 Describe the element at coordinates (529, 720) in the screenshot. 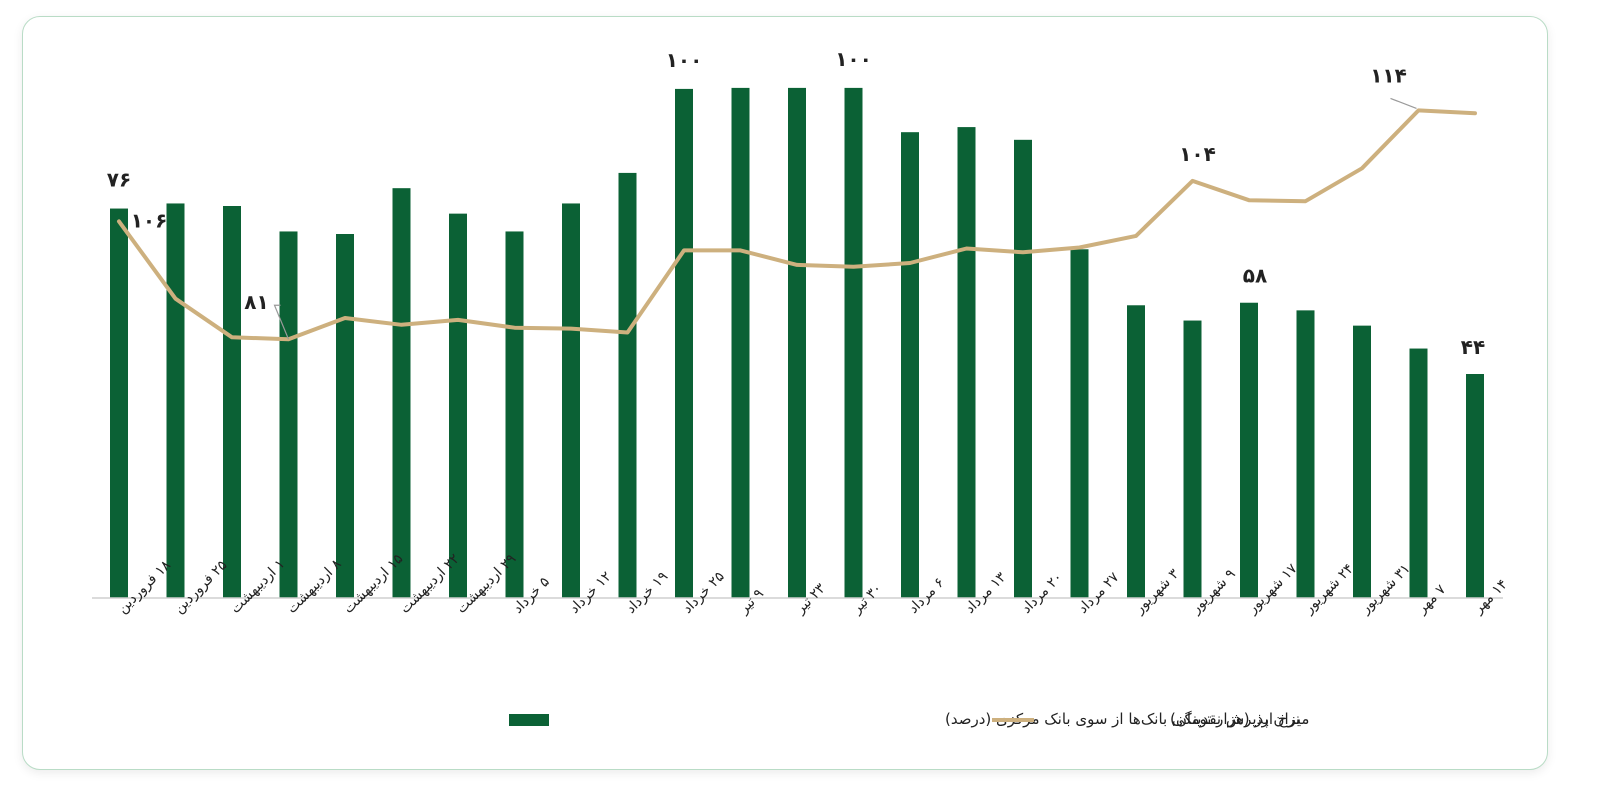

I see `legend-bar-swatch` at that location.